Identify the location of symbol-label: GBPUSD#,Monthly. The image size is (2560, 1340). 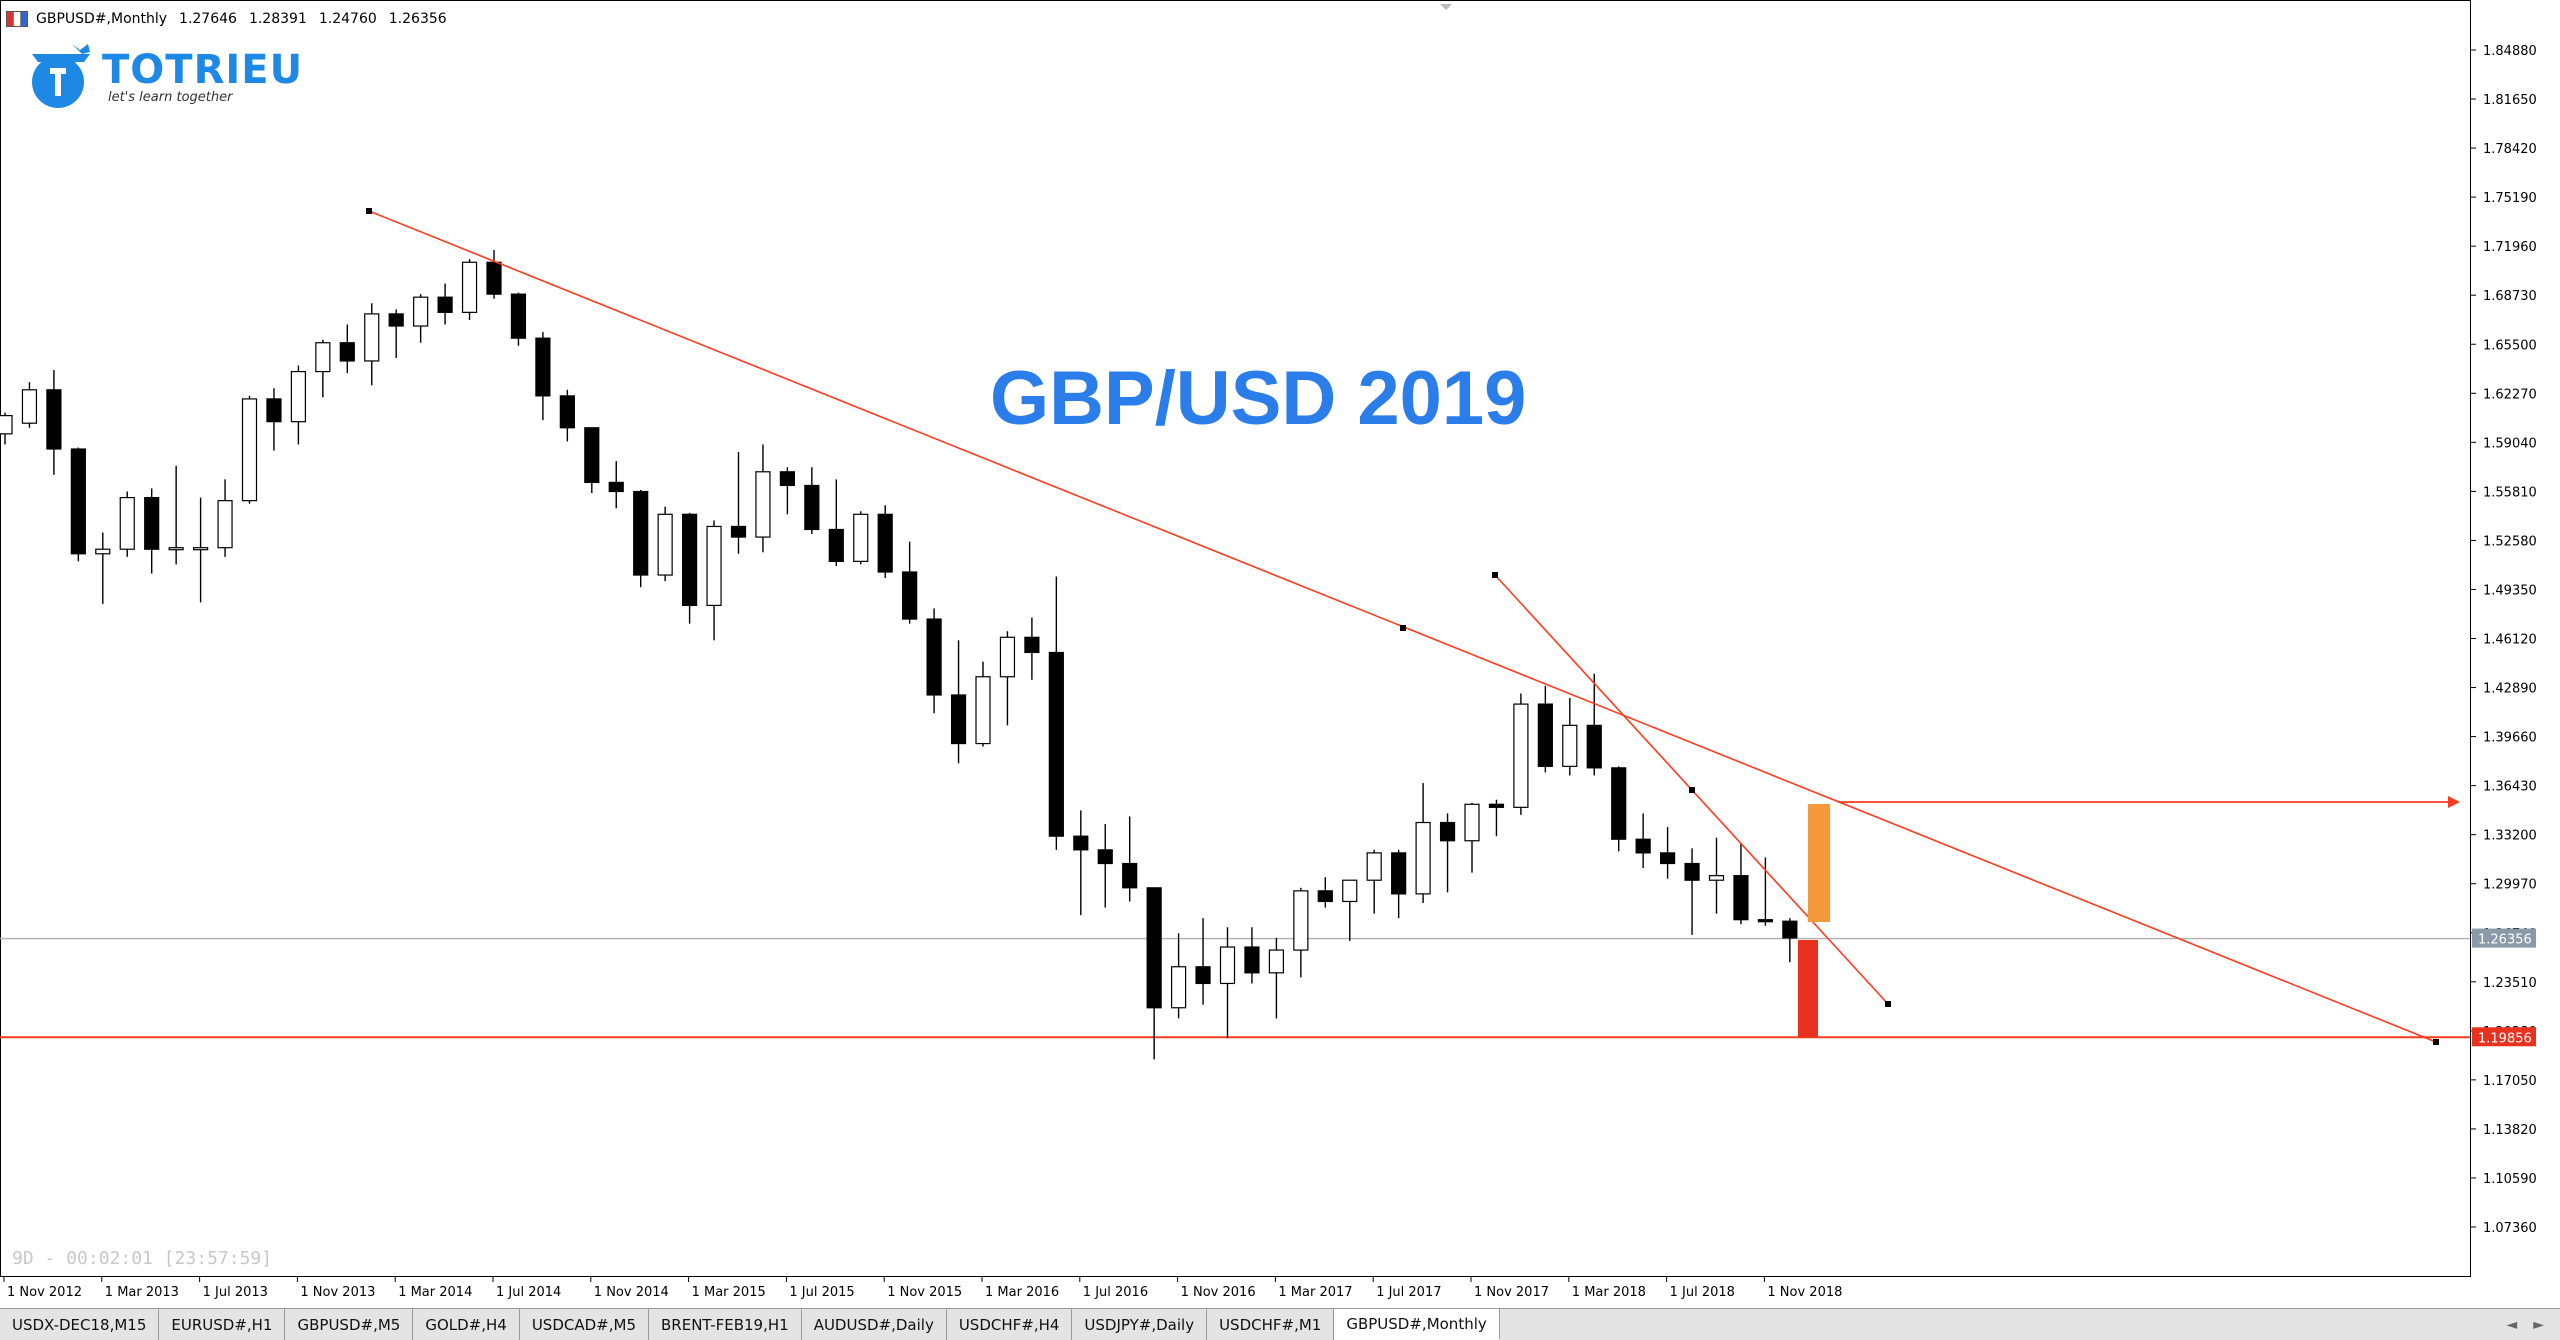
(102, 19).